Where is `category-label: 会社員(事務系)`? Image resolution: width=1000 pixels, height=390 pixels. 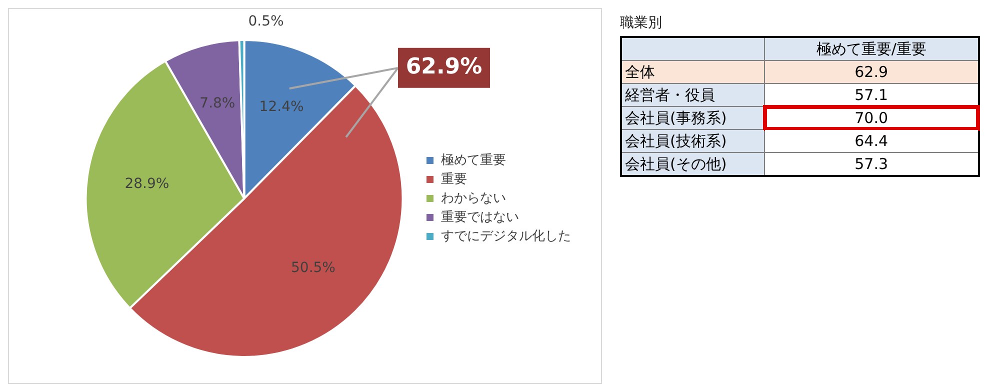 category-label: 会社員(事務系) is located at coordinates (692, 118).